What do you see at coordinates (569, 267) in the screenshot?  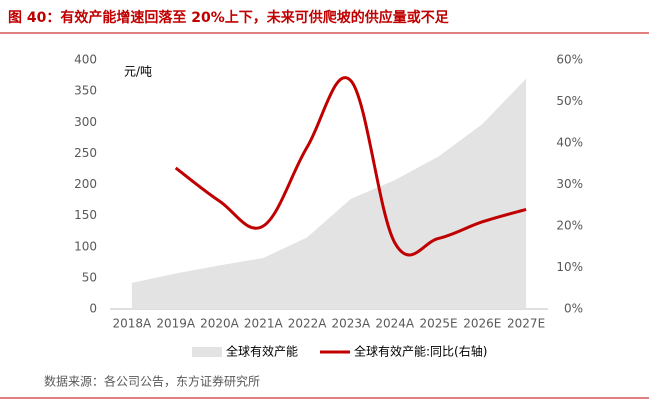 I see `y2-tick-label: 10%` at bounding box center [569, 267].